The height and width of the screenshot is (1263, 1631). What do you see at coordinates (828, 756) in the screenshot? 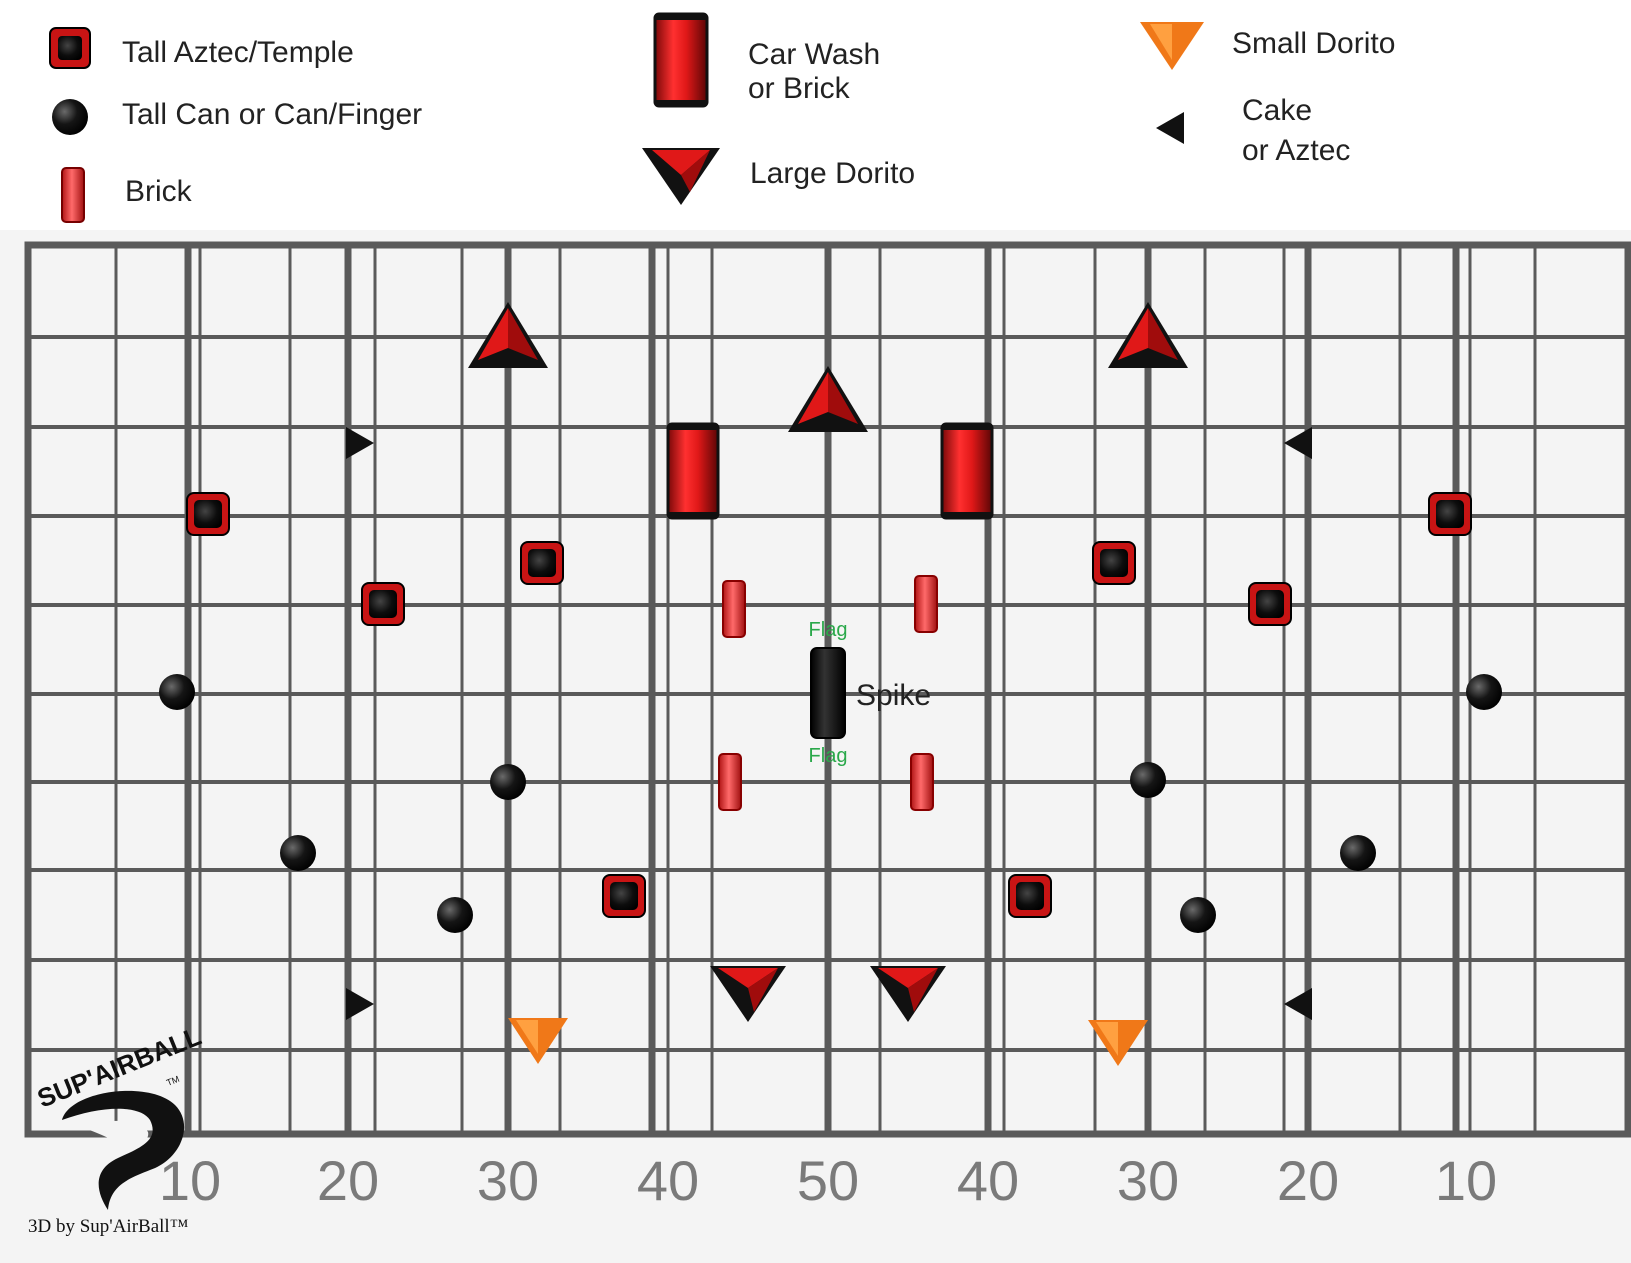
I see `flag-label-bottom: Flag` at bounding box center [828, 756].